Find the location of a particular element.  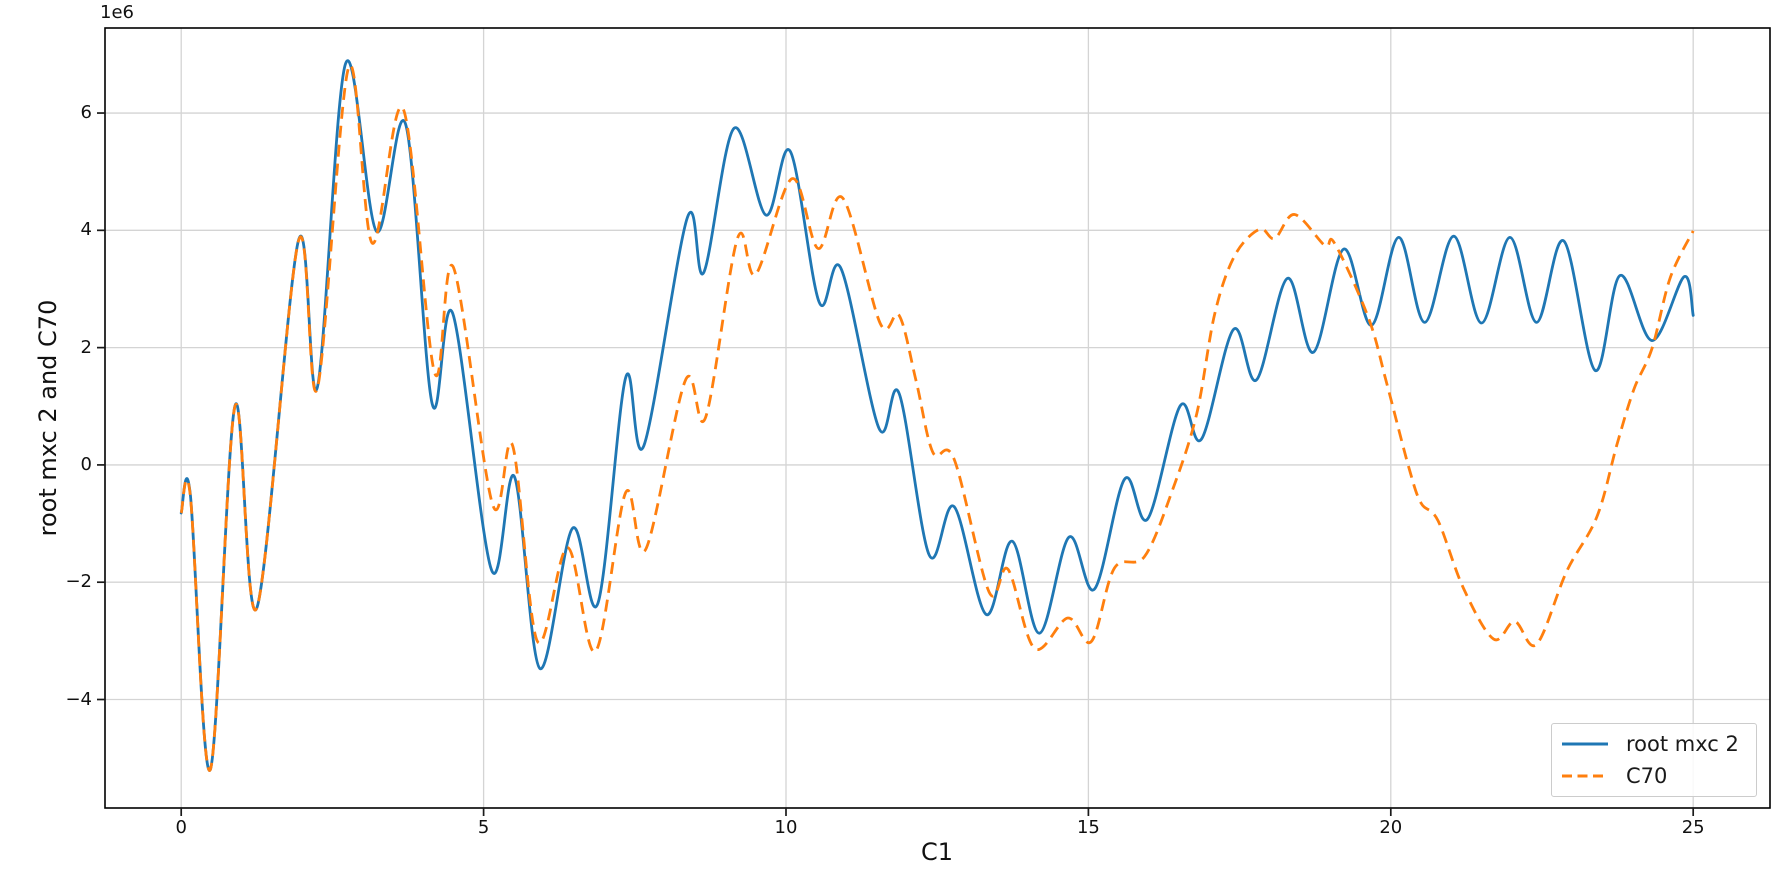

x-tick-label: 20 is located at coordinates (1391, 827).